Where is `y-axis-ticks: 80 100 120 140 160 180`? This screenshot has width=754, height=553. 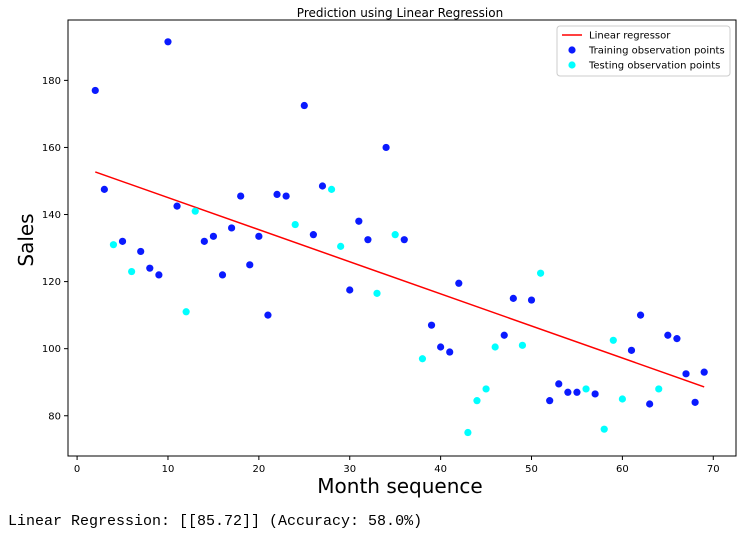 y-axis-ticks: 80 100 120 140 160 180 is located at coordinates (55, 249).